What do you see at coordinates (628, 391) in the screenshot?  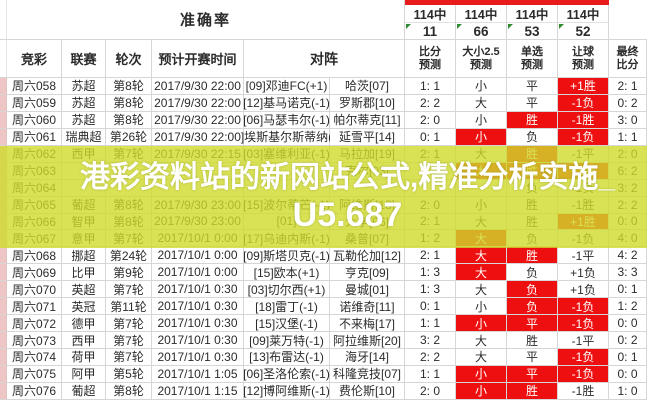 I see `cell-final: 1: 0` at bounding box center [628, 391].